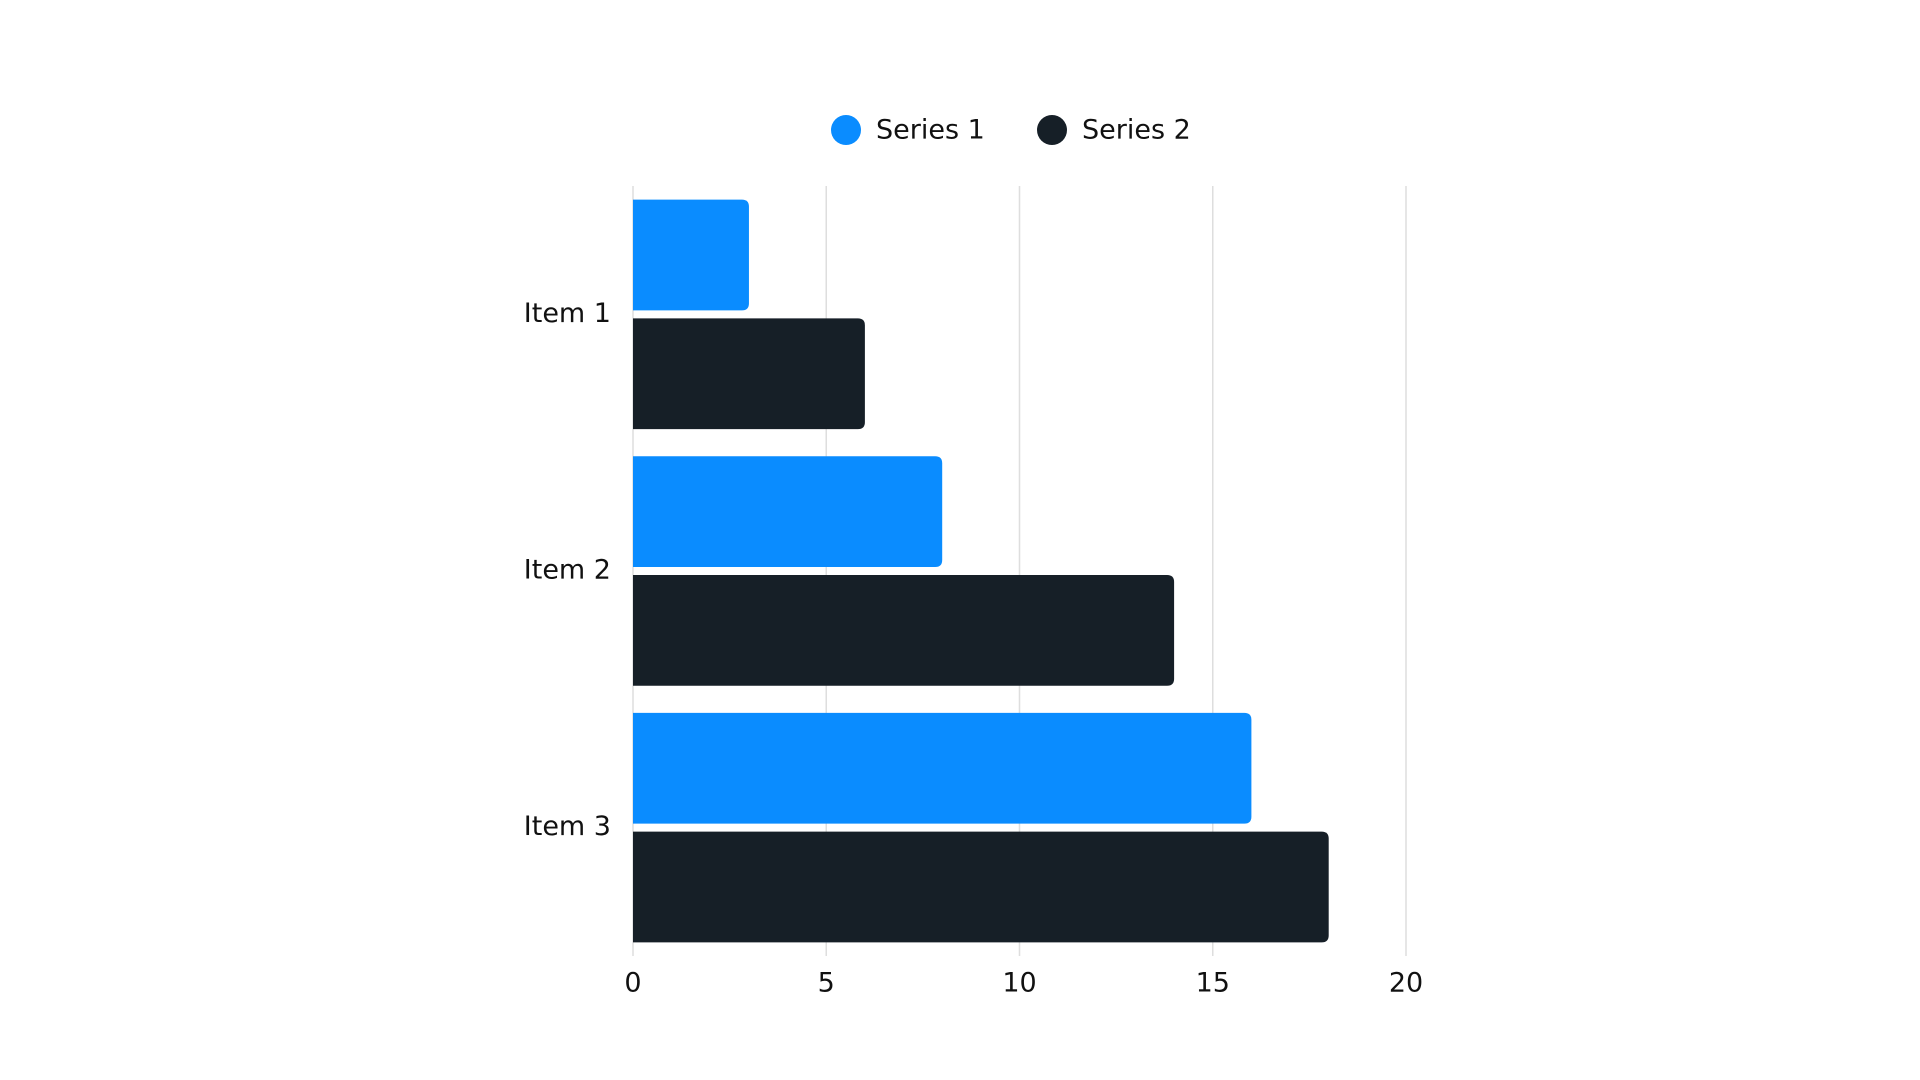  Describe the element at coordinates (567, 570) in the screenshot. I see `y-tick-label: Item 2` at that location.